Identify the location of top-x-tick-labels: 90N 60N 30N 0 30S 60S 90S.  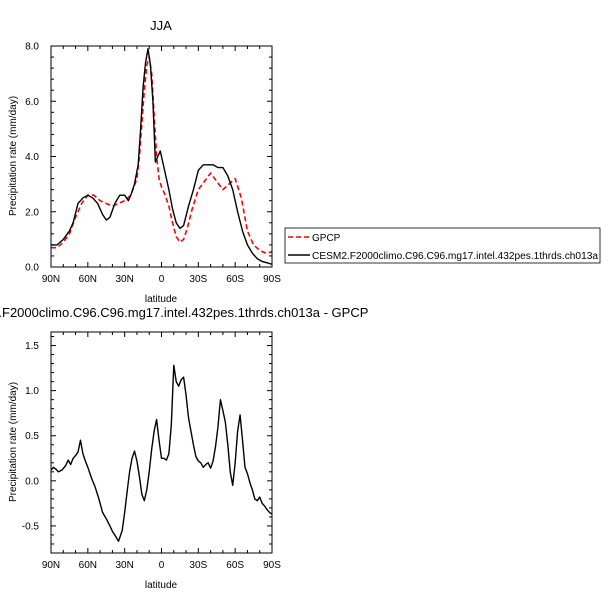
(161, 279).